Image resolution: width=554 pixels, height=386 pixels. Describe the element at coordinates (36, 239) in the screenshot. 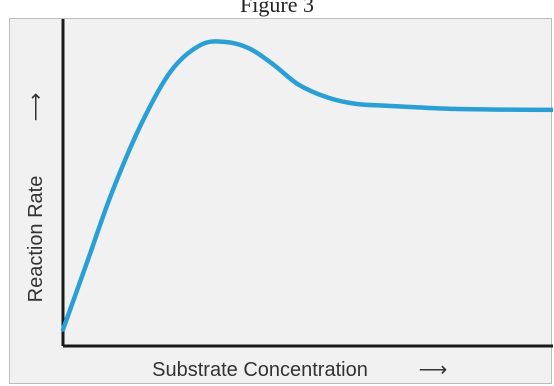

I see `y-axis-label: Reaction Rate` at that location.